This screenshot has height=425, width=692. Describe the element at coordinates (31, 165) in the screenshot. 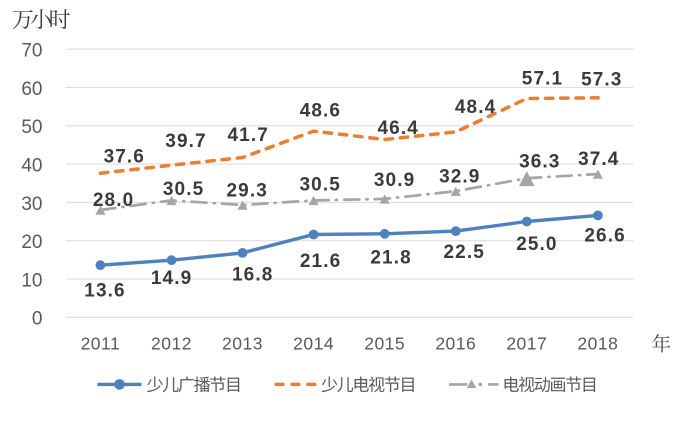

I see `svg-text: 40` at that location.